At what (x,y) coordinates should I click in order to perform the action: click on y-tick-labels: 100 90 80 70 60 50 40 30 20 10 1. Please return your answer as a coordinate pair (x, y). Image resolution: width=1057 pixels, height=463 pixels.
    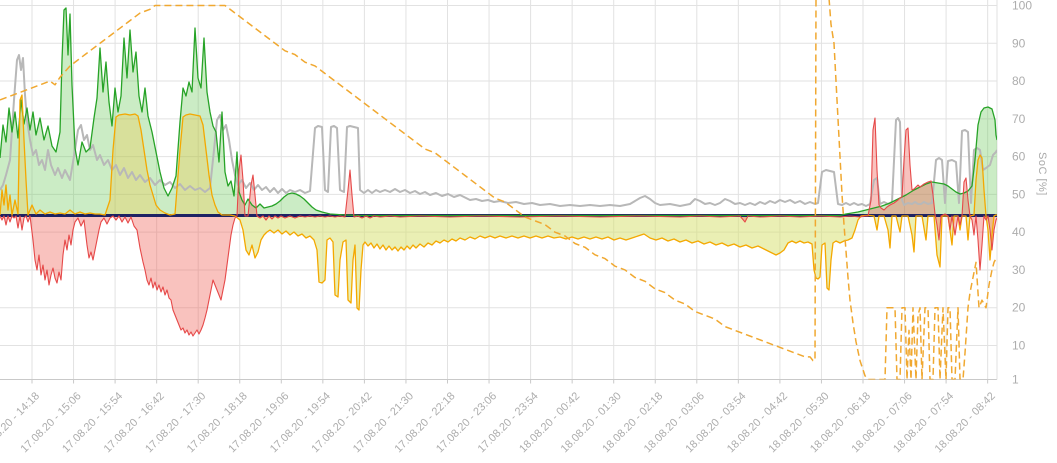
    Looking at the image, I should click on (1022, 193).